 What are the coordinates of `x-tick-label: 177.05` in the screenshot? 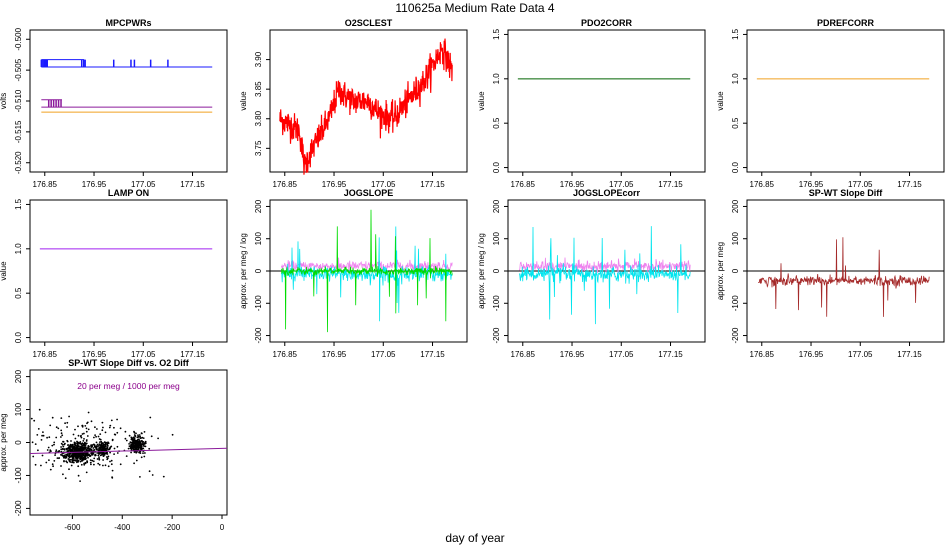 It's located at (143, 184).